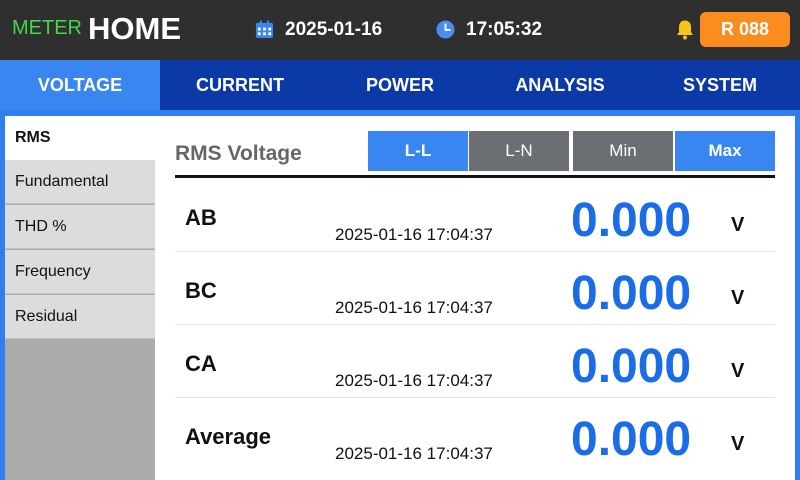  Describe the element at coordinates (240, 84) in the screenshot. I see `tab-current: CURRENT` at that location.